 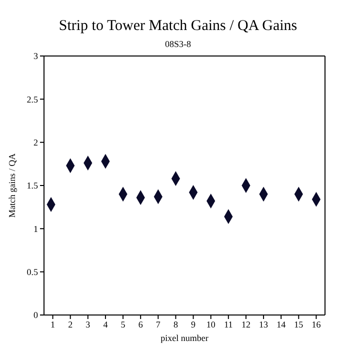 What do you see at coordinates (36, 56) in the screenshot?
I see `y-tick-label: 3` at bounding box center [36, 56].